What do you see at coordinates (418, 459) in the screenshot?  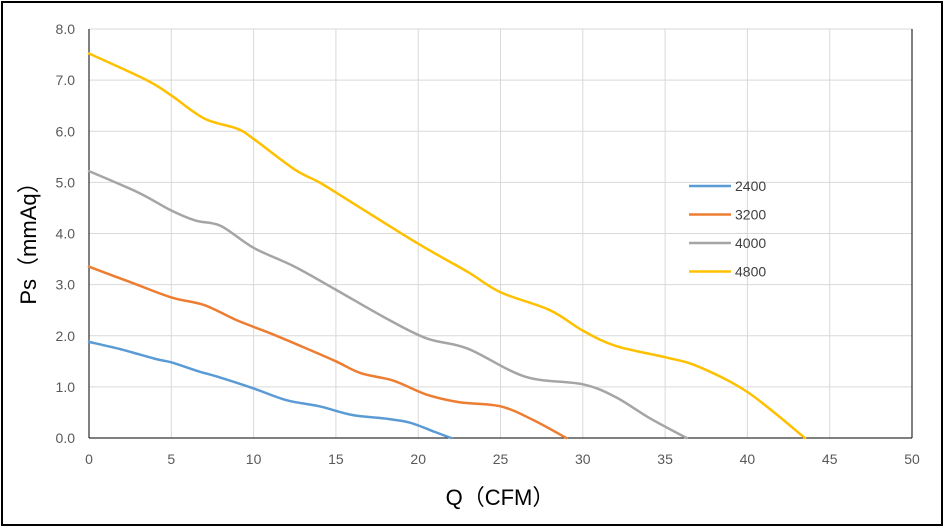 I see `x-tick-label: 20` at bounding box center [418, 459].